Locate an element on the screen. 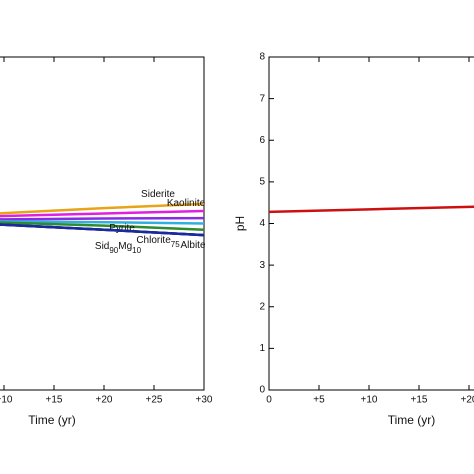 The height and width of the screenshot is (474, 474). y-axis-label: pH is located at coordinates (240, 223).